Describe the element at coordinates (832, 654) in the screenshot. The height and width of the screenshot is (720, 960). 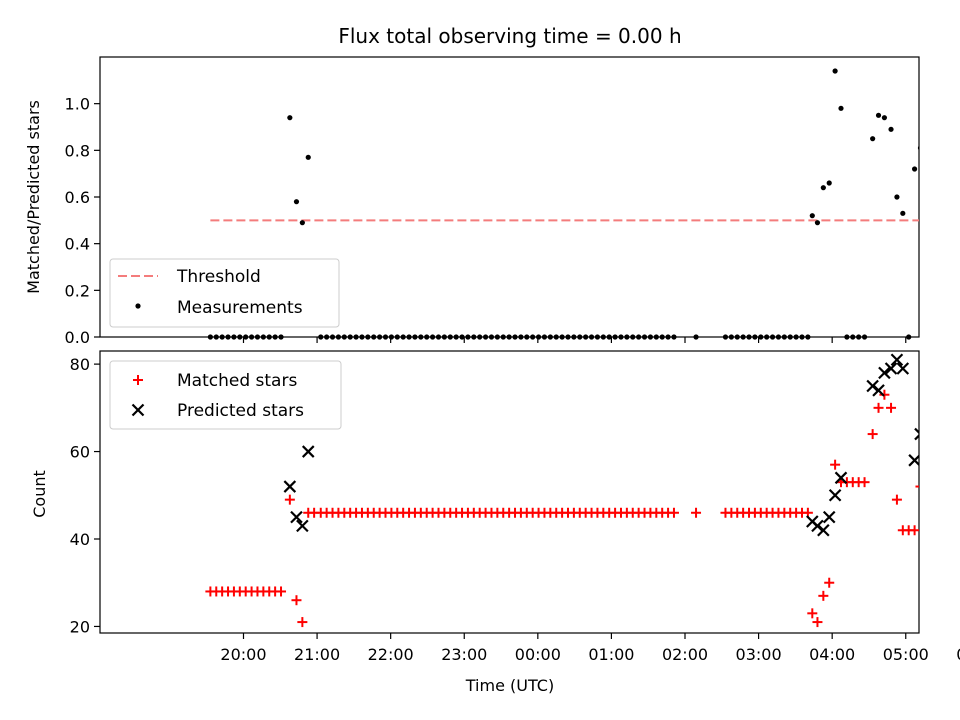
I see `x-tick-label: 04:00` at that location.